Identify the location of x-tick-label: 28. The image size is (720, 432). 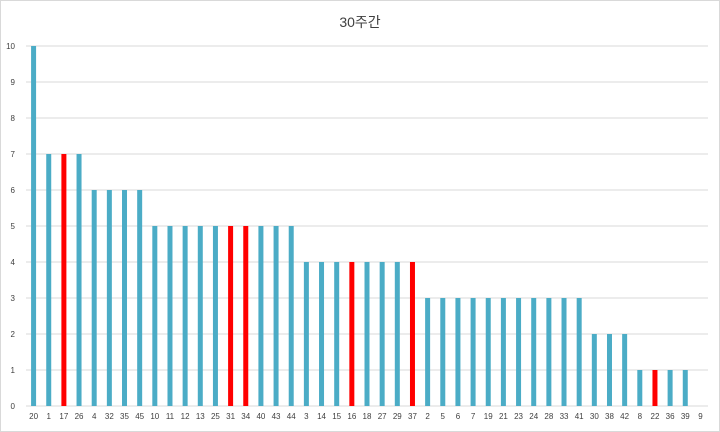
(548, 416).